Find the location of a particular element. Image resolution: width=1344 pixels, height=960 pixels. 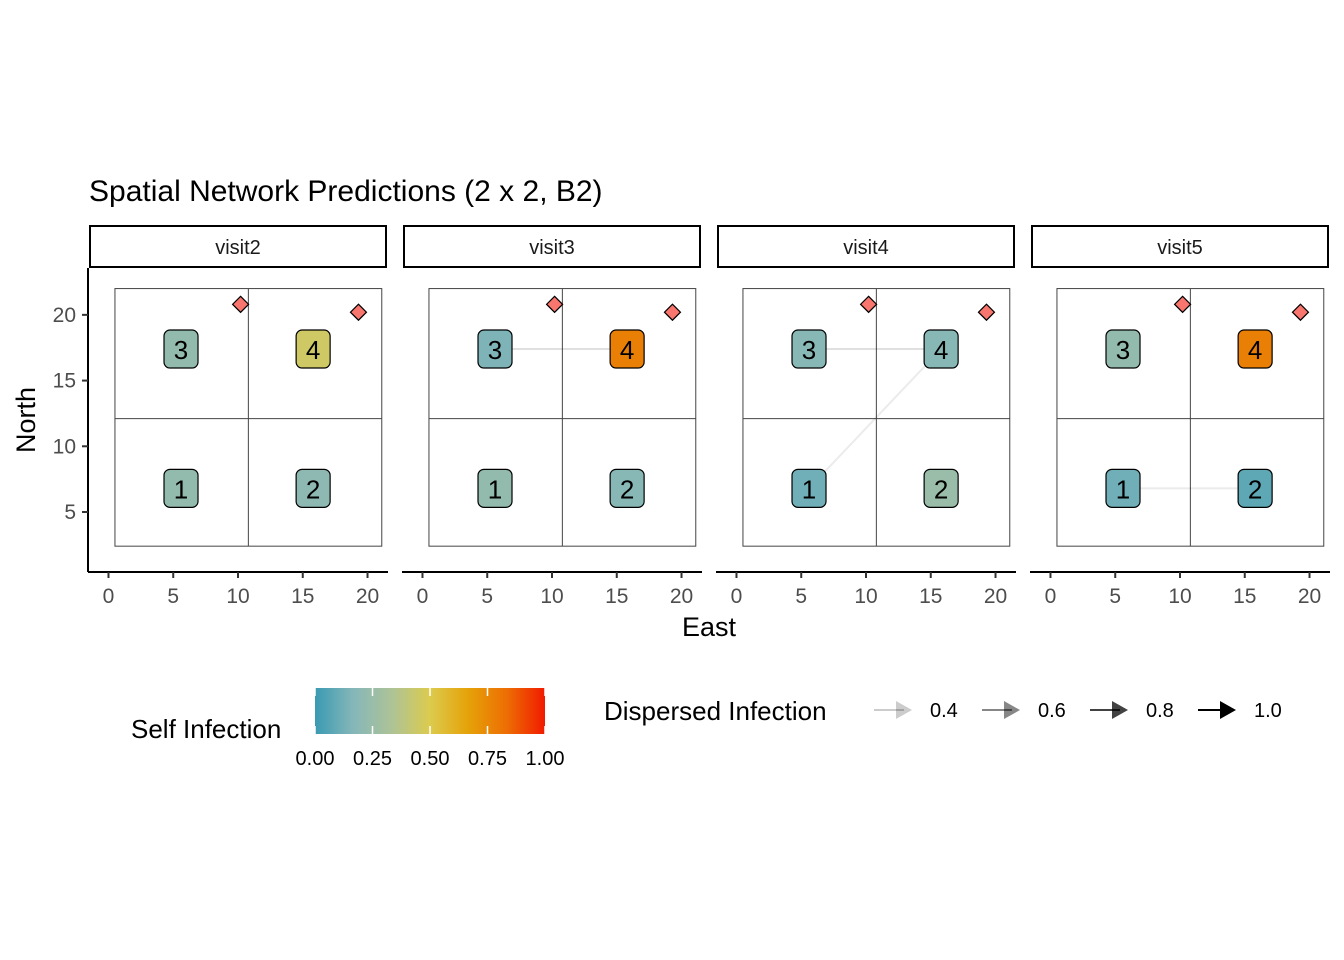

x-axis-label: East is located at coordinates (709, 627).